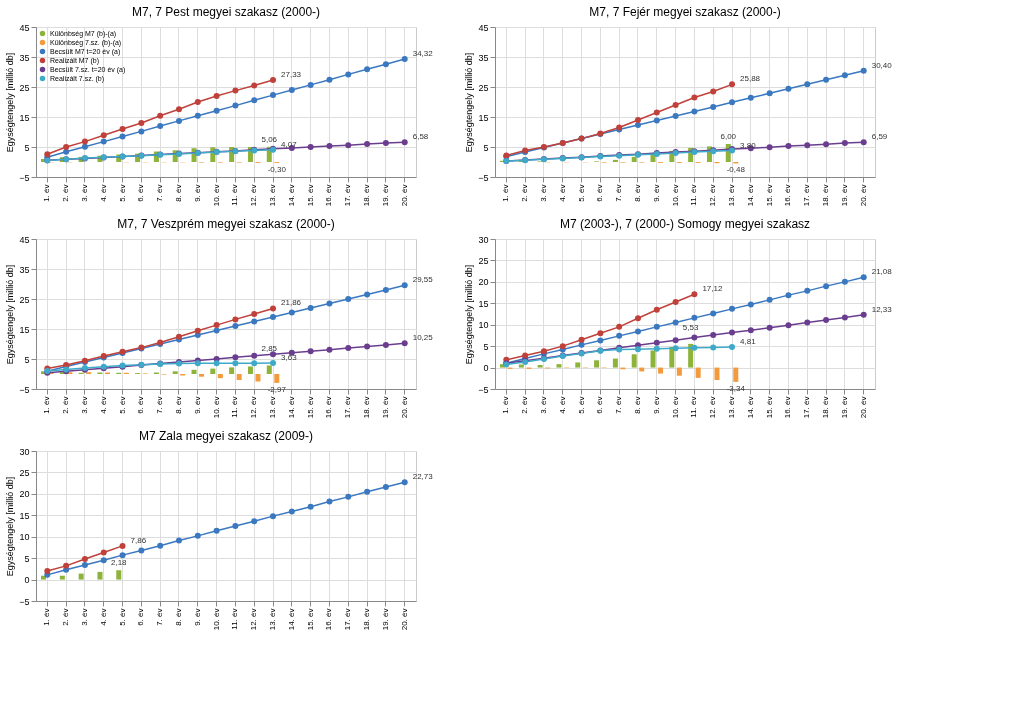 This screenshot has height=726, width=1029. Describe the element at coordinates (24, 451) in the screenshot. I see `y-tick-label: 30` at that location.